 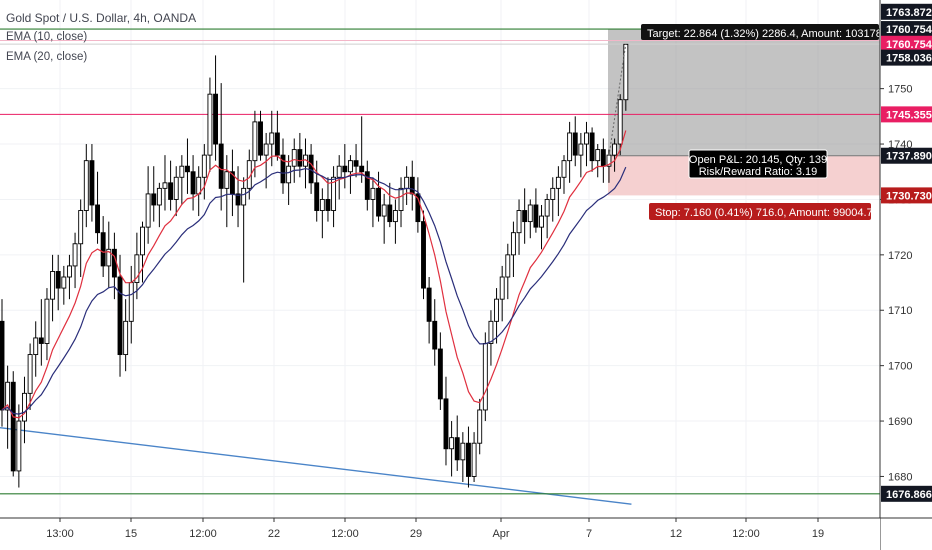 What do you see at coordinates (316, 466) in the screenshot?
I see `trendline` at bounding box center [316, 466].